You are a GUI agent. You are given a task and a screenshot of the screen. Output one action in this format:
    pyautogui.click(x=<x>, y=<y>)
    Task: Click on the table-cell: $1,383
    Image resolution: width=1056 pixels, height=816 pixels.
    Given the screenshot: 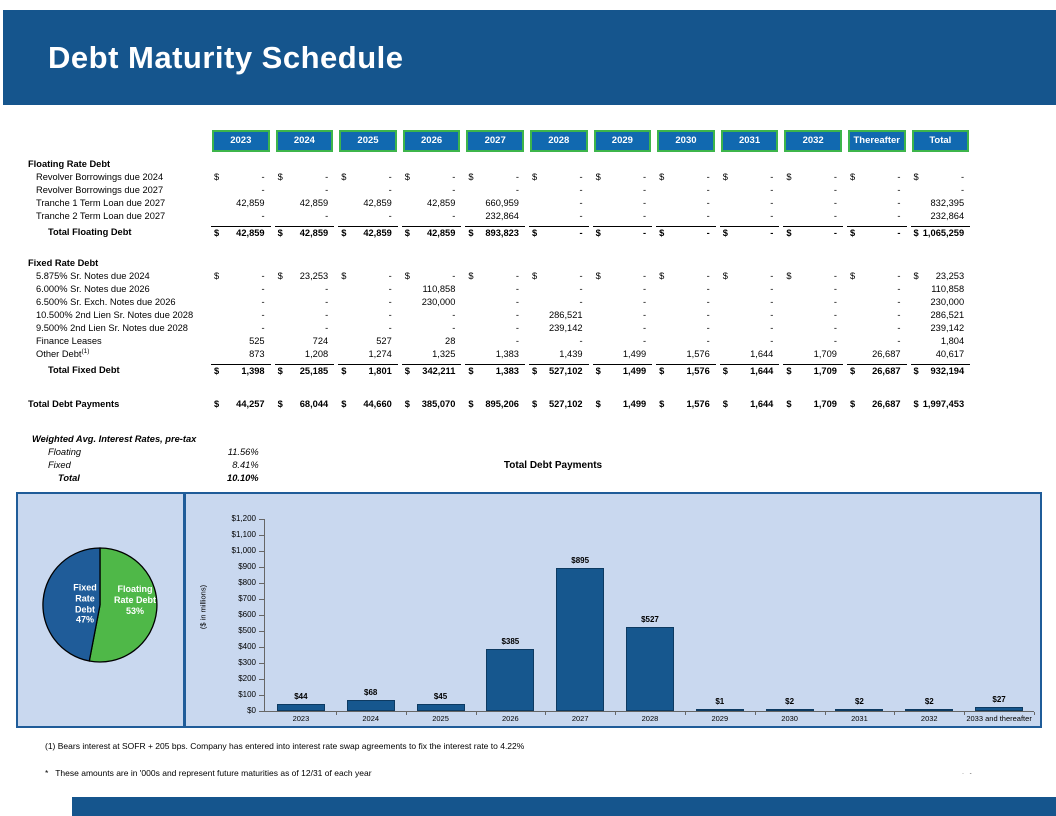 What is the action you would take?
    pyautogui.click(x=495, y=371)
    